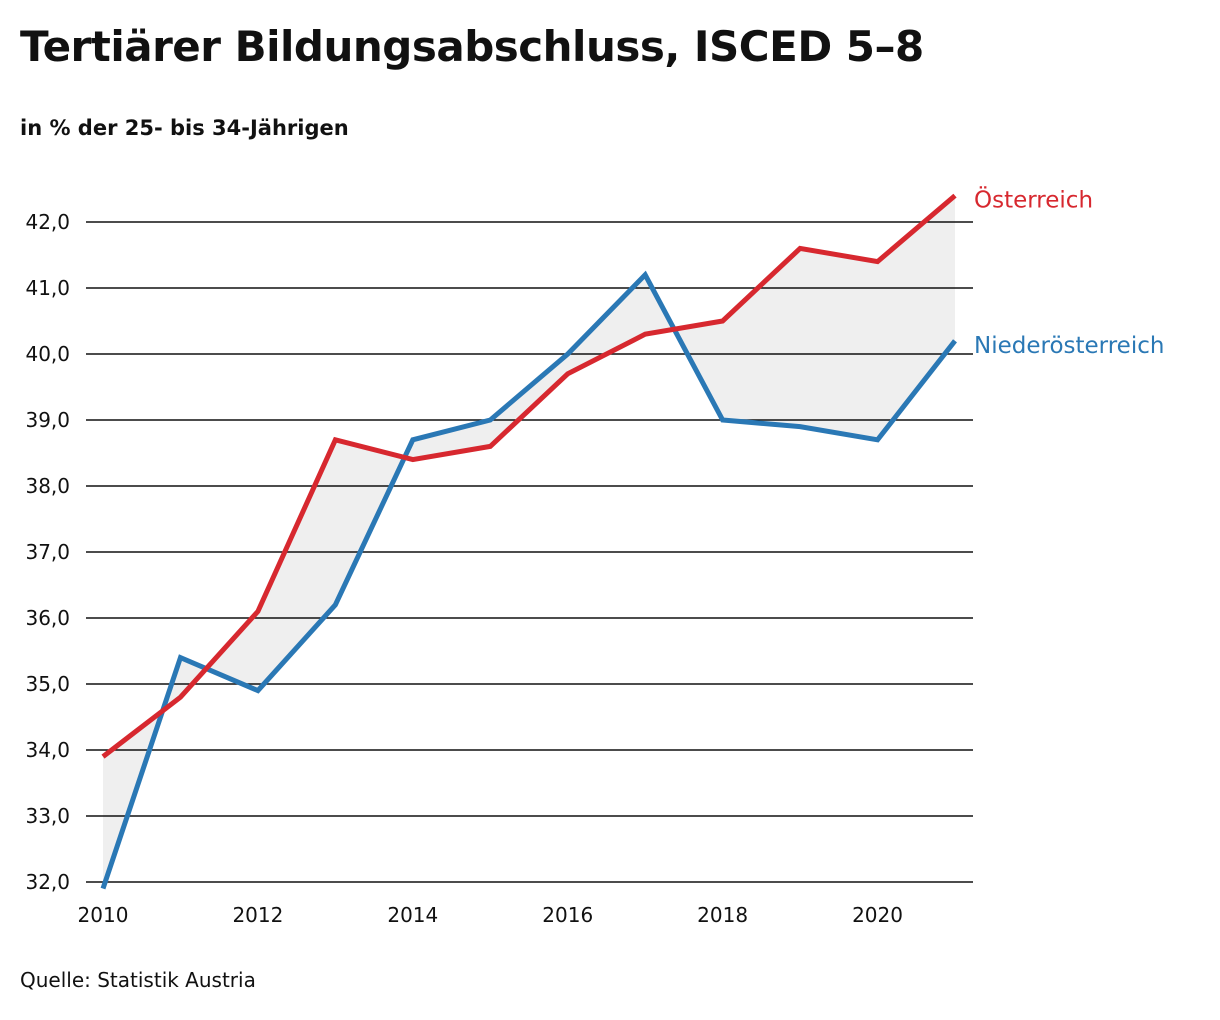 This screenshot has height=1020, width=1220. I want to click on x-tick-label: 2010, so click(103, 915).